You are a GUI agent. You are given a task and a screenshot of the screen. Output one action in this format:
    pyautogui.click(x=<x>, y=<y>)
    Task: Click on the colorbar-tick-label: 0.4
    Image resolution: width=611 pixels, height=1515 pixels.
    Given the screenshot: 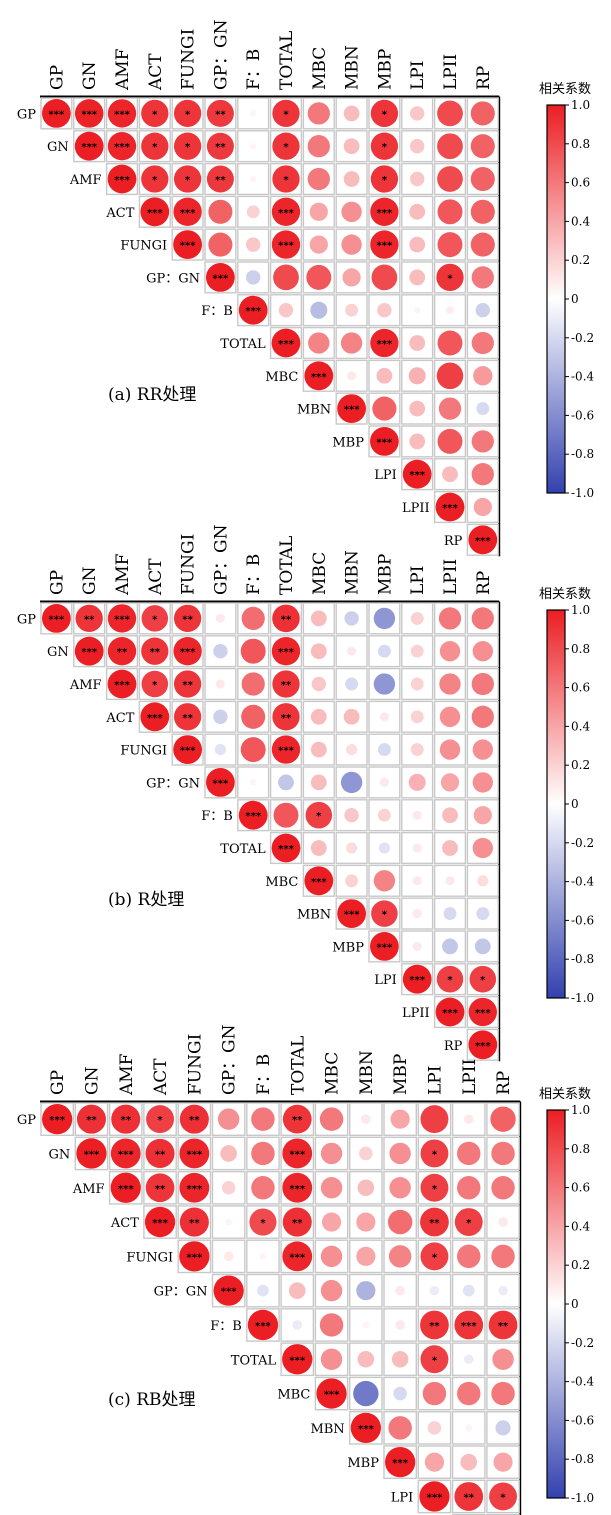 What is the action you would take?
    pyautogui.click(x=580, y=221)
    